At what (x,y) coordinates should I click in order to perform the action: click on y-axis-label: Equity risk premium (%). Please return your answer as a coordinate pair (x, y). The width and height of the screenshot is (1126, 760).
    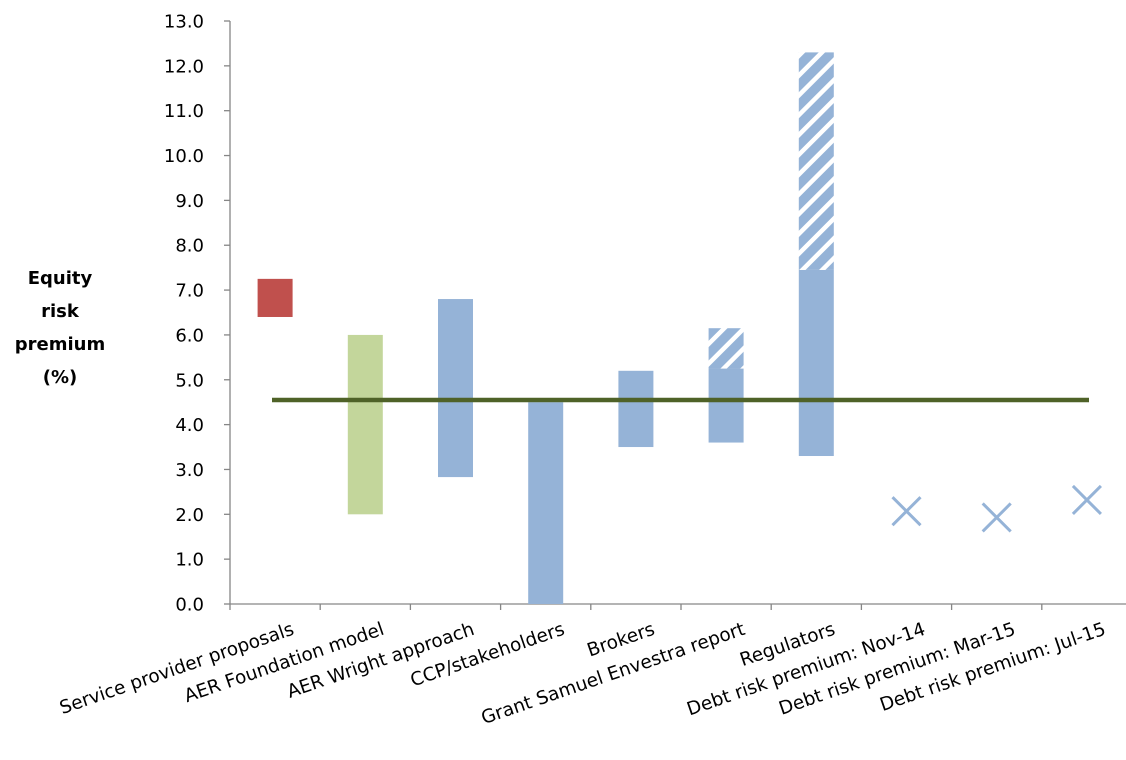
    Looking at the image, I should click on (60, 328).